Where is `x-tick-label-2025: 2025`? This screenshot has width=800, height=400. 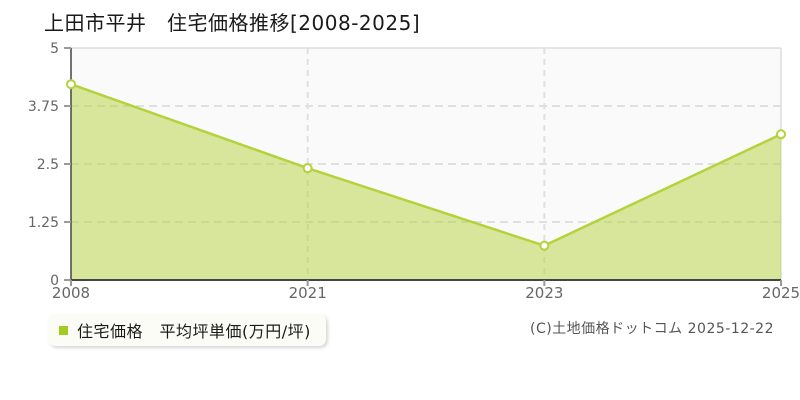
x-tick-label-2025: 2025 is located at coordinates (781, 293).